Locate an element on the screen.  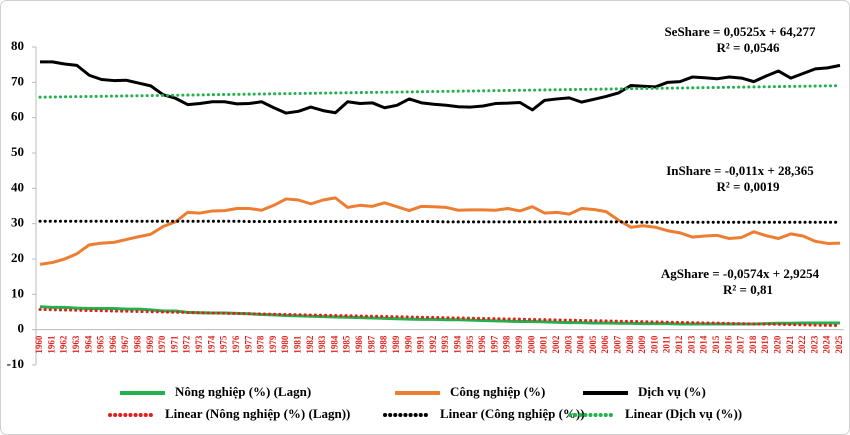
x-tick-label: 2002 is located at coordinates (556, 344).